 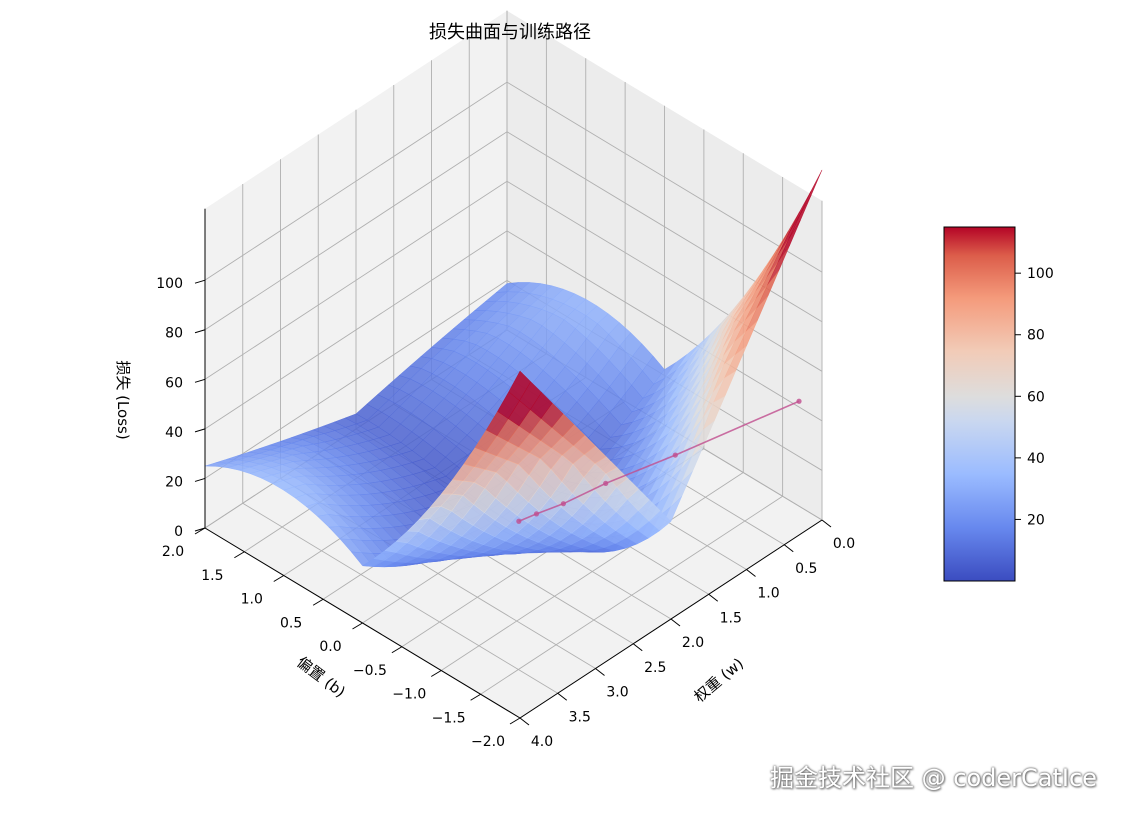 I want to click on colorbar-tick-label: 100, so click(x=1040, y=274).